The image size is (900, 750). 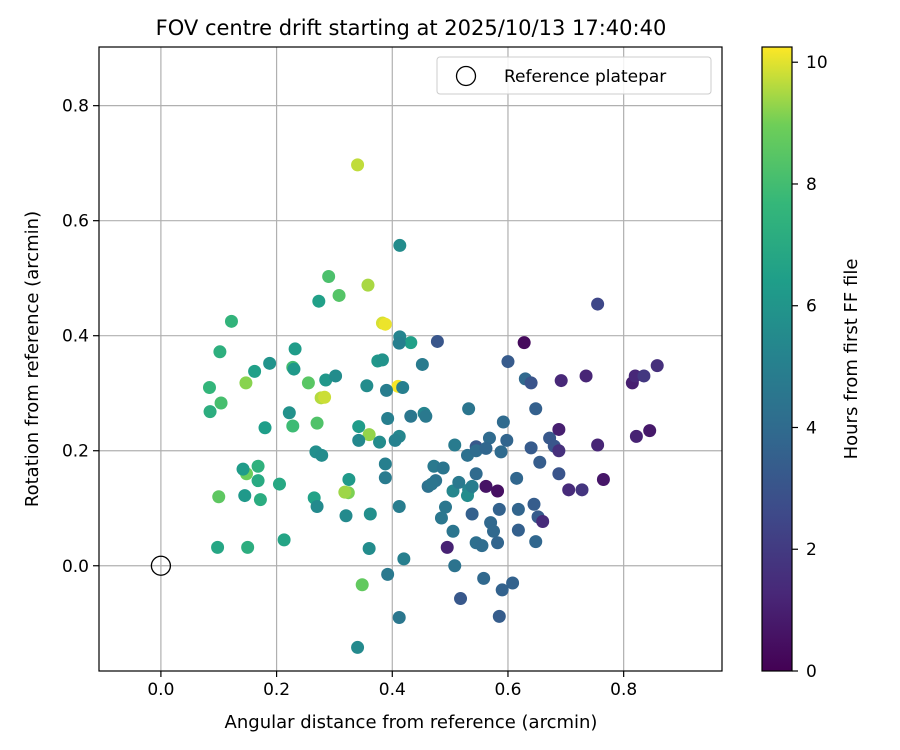 What do you see at coordinates (75, 222) in the screenshot?
I see `y-tick-label: 0.6` at bounding box center [75, 222].